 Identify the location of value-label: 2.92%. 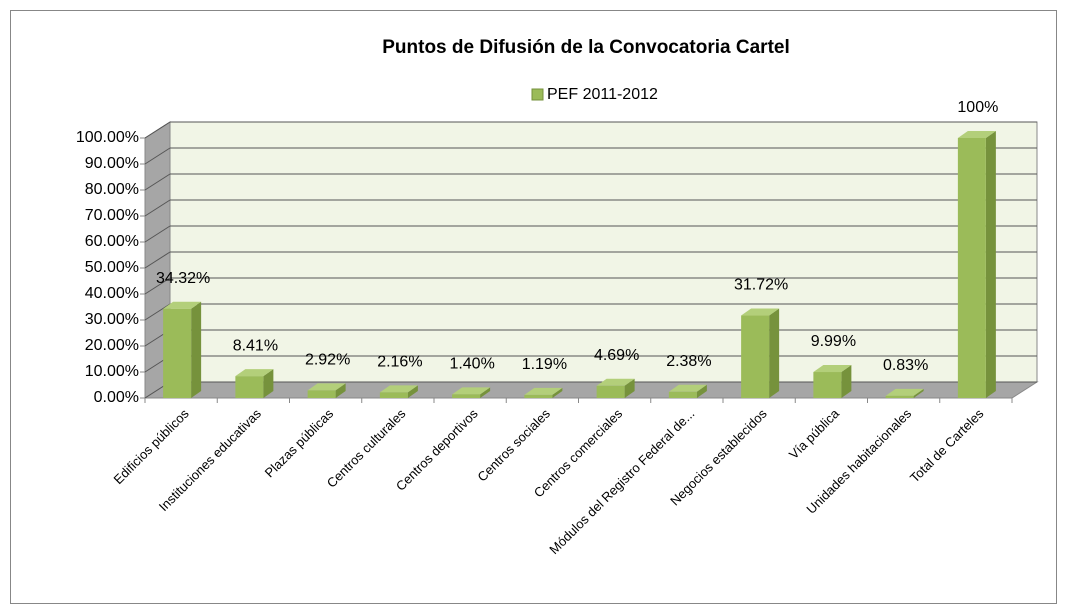
(327, 360).